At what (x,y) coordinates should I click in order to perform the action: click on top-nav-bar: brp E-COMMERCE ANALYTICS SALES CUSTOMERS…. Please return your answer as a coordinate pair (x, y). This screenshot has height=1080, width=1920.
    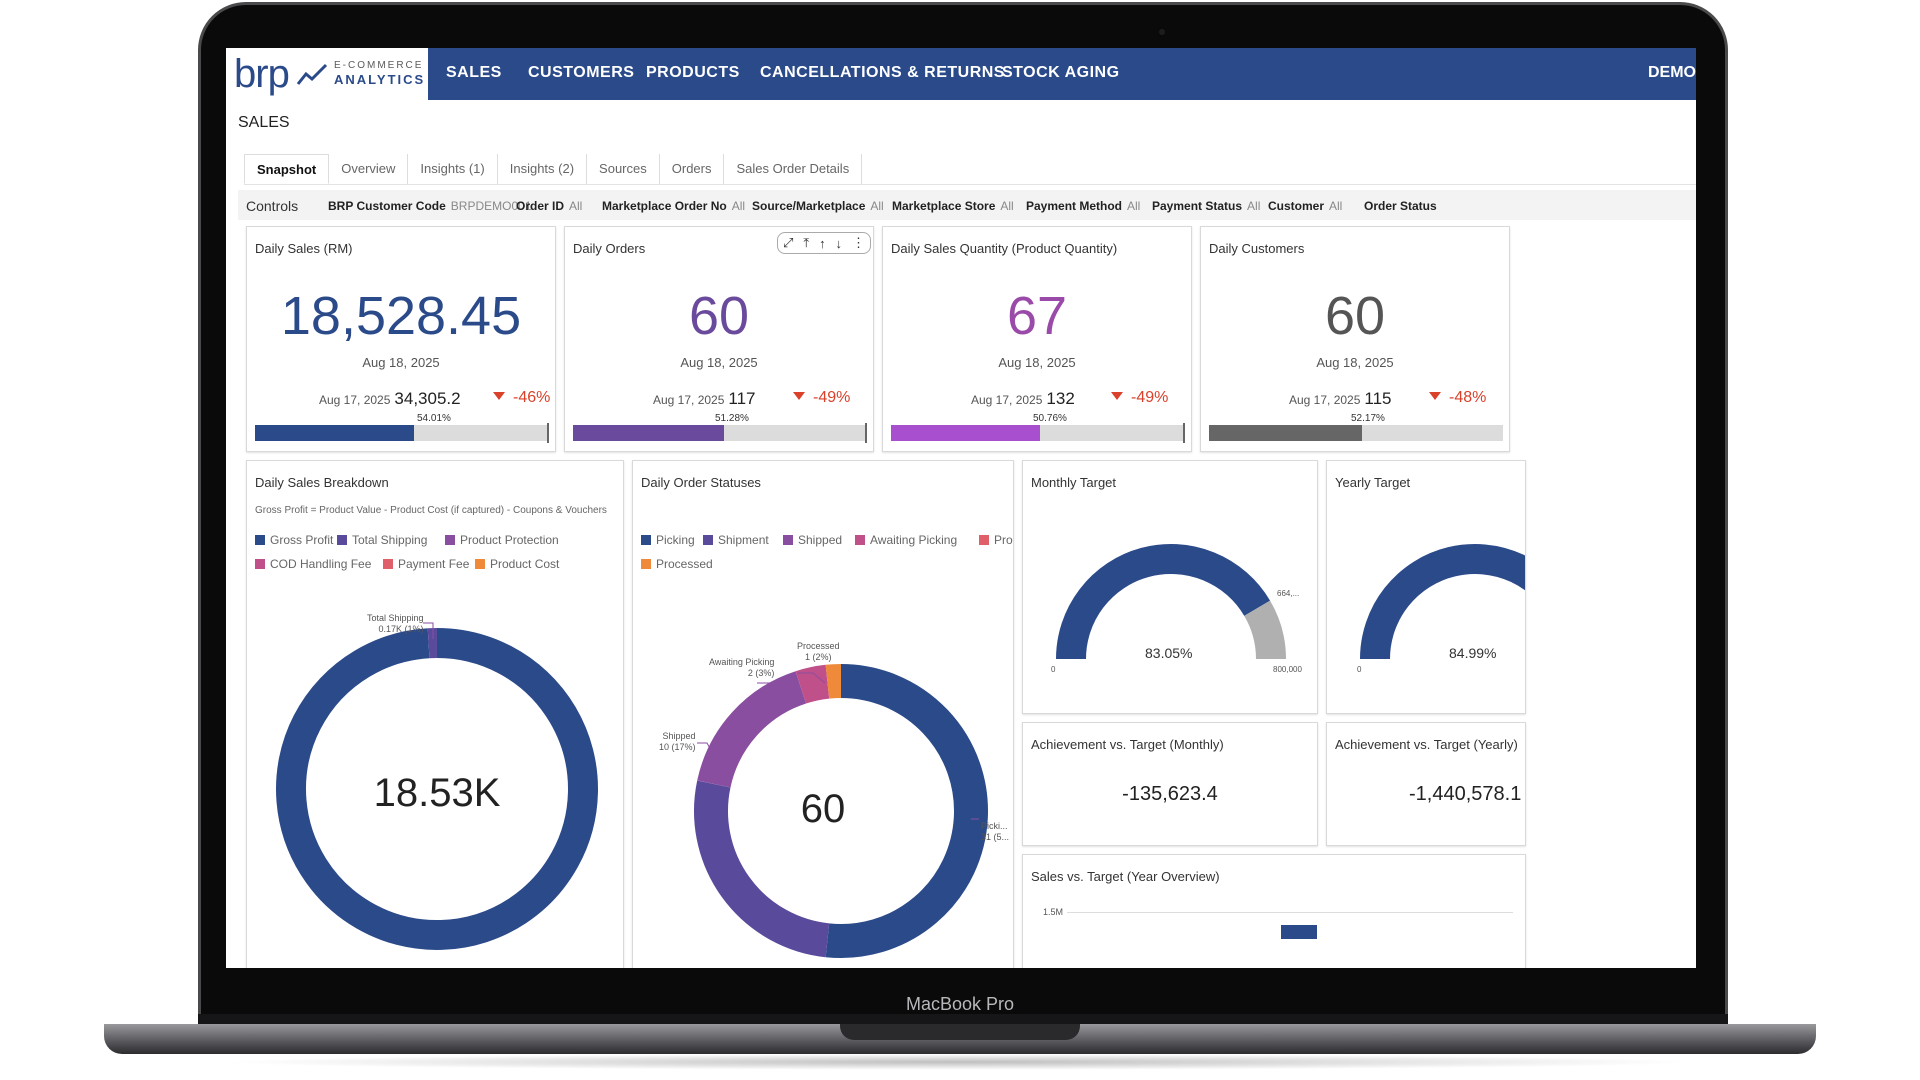
    Looking at the image, I should click on (961, 74).